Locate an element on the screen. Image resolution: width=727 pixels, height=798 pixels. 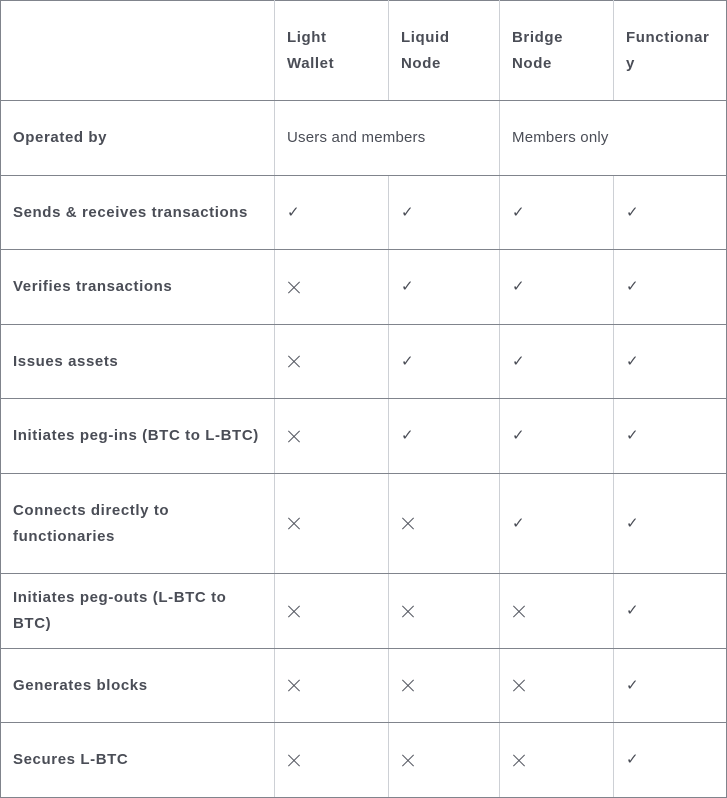
operated-by-members-only: Members only is located at coordinates (613, 138).